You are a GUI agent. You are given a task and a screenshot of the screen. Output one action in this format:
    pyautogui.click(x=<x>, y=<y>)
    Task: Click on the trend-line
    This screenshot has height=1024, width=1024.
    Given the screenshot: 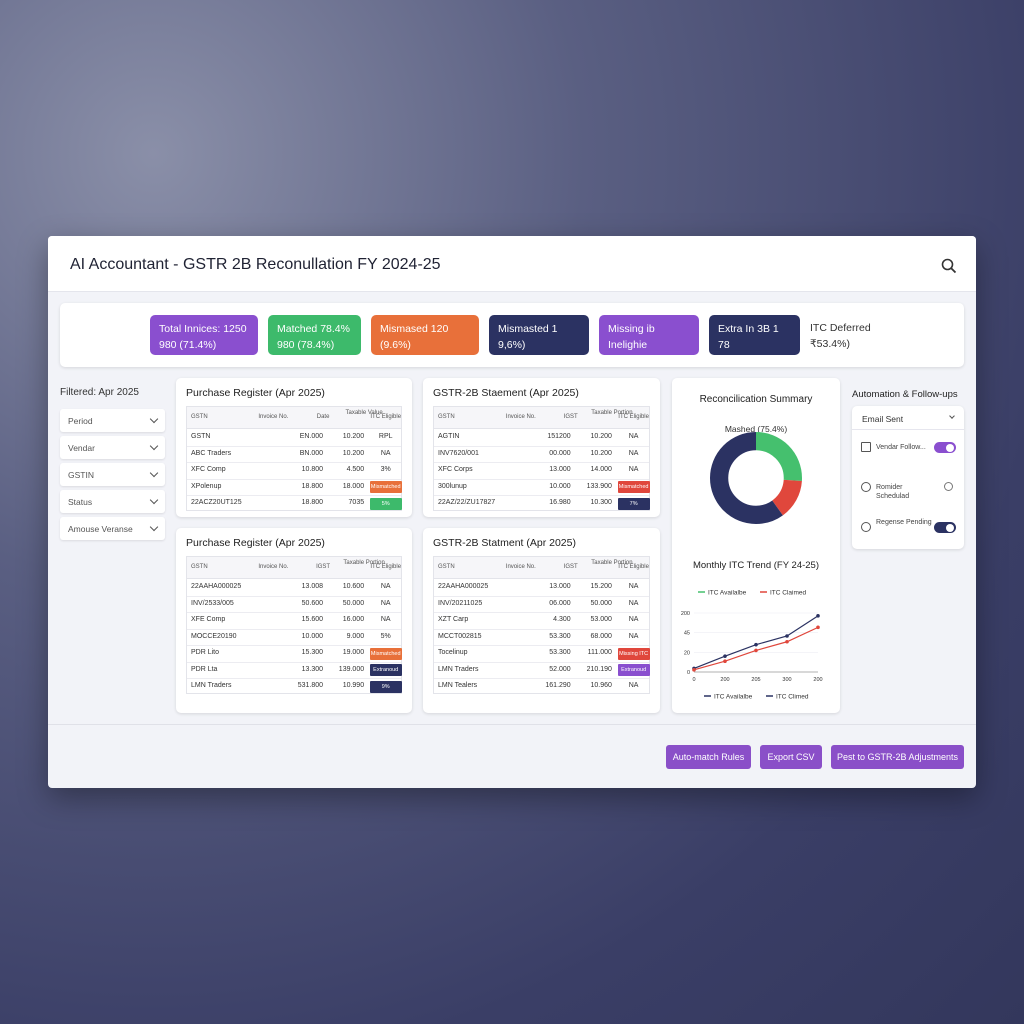 What is the action you would take?
    pyautogui.click(x=756, y=642)
    